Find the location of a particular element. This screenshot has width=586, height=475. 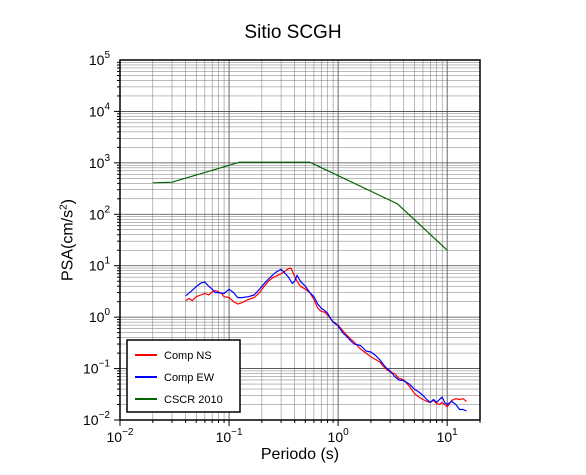

x-axis-label: Periodo (s) is located at coordinates (300, 454).